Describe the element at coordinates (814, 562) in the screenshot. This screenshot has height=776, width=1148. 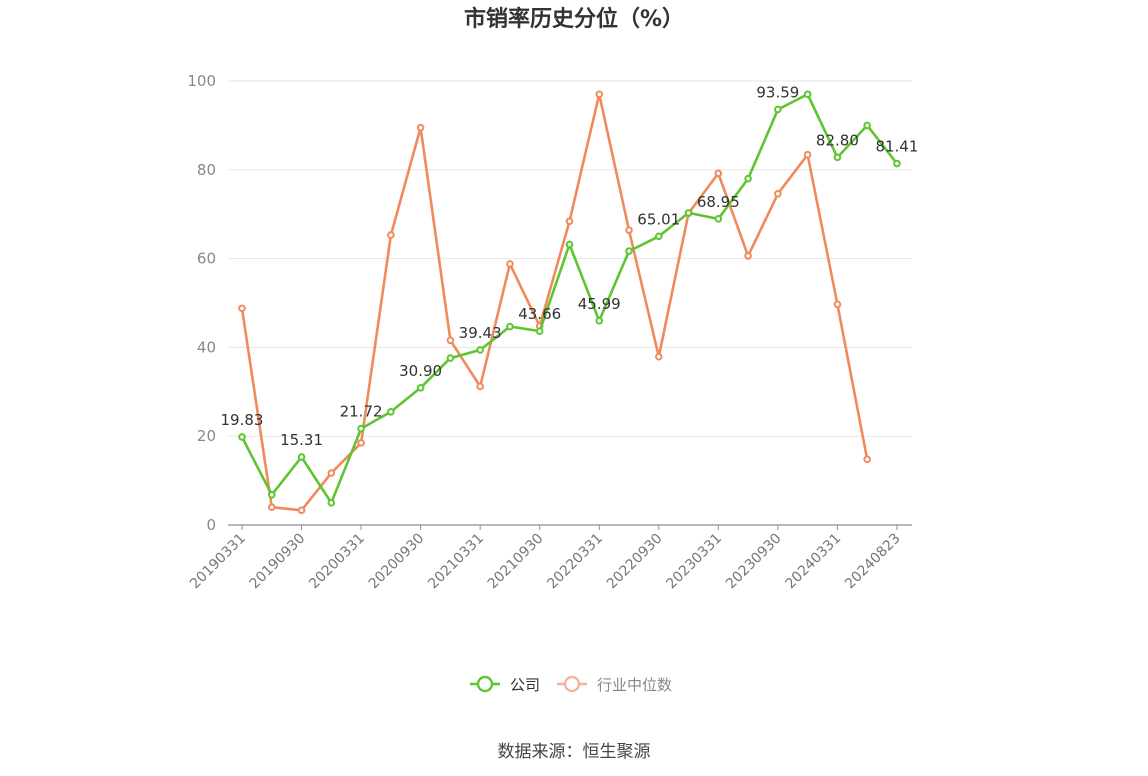
I see `x-tick-label: 20240331` at that location.